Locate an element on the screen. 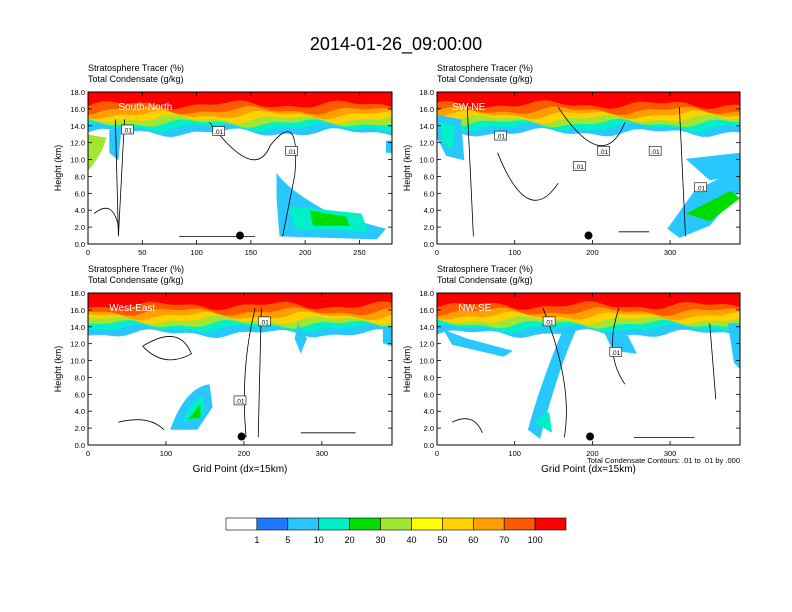 This screenshot has width=792, height=612. y-tick-label: 4.0 is located at coordinates (80, 411).